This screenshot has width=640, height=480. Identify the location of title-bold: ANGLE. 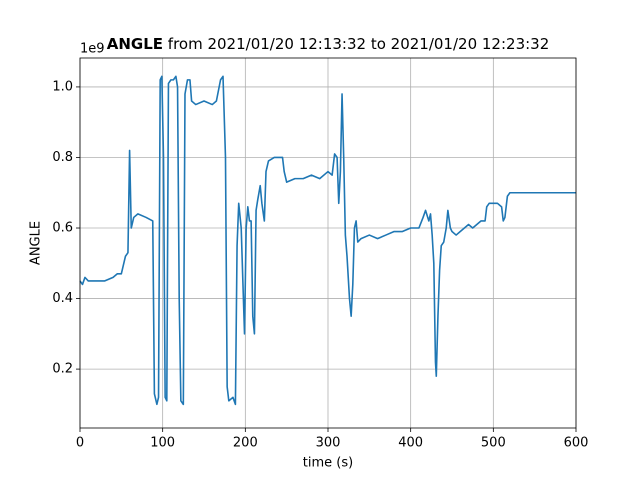
(135, 44).